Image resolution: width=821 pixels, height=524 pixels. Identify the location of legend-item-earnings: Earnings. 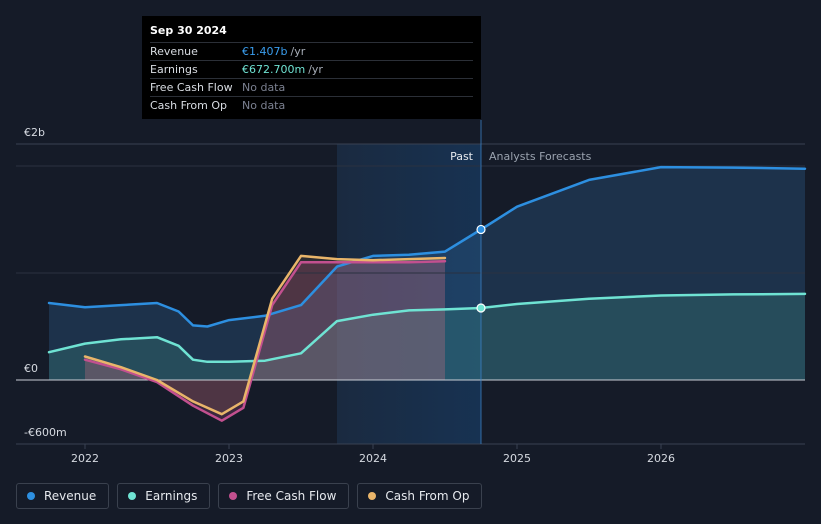
(164, 496).